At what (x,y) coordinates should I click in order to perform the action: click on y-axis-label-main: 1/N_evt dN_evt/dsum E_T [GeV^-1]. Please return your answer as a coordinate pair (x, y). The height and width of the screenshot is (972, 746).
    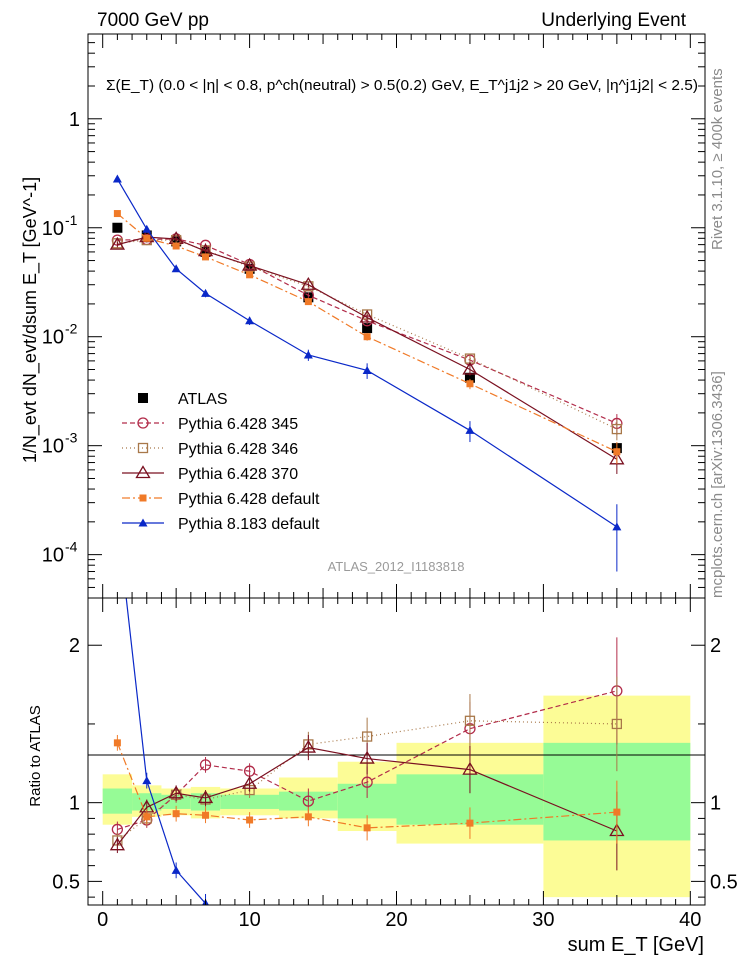
    Looking at the image, I should click on (30, 320).